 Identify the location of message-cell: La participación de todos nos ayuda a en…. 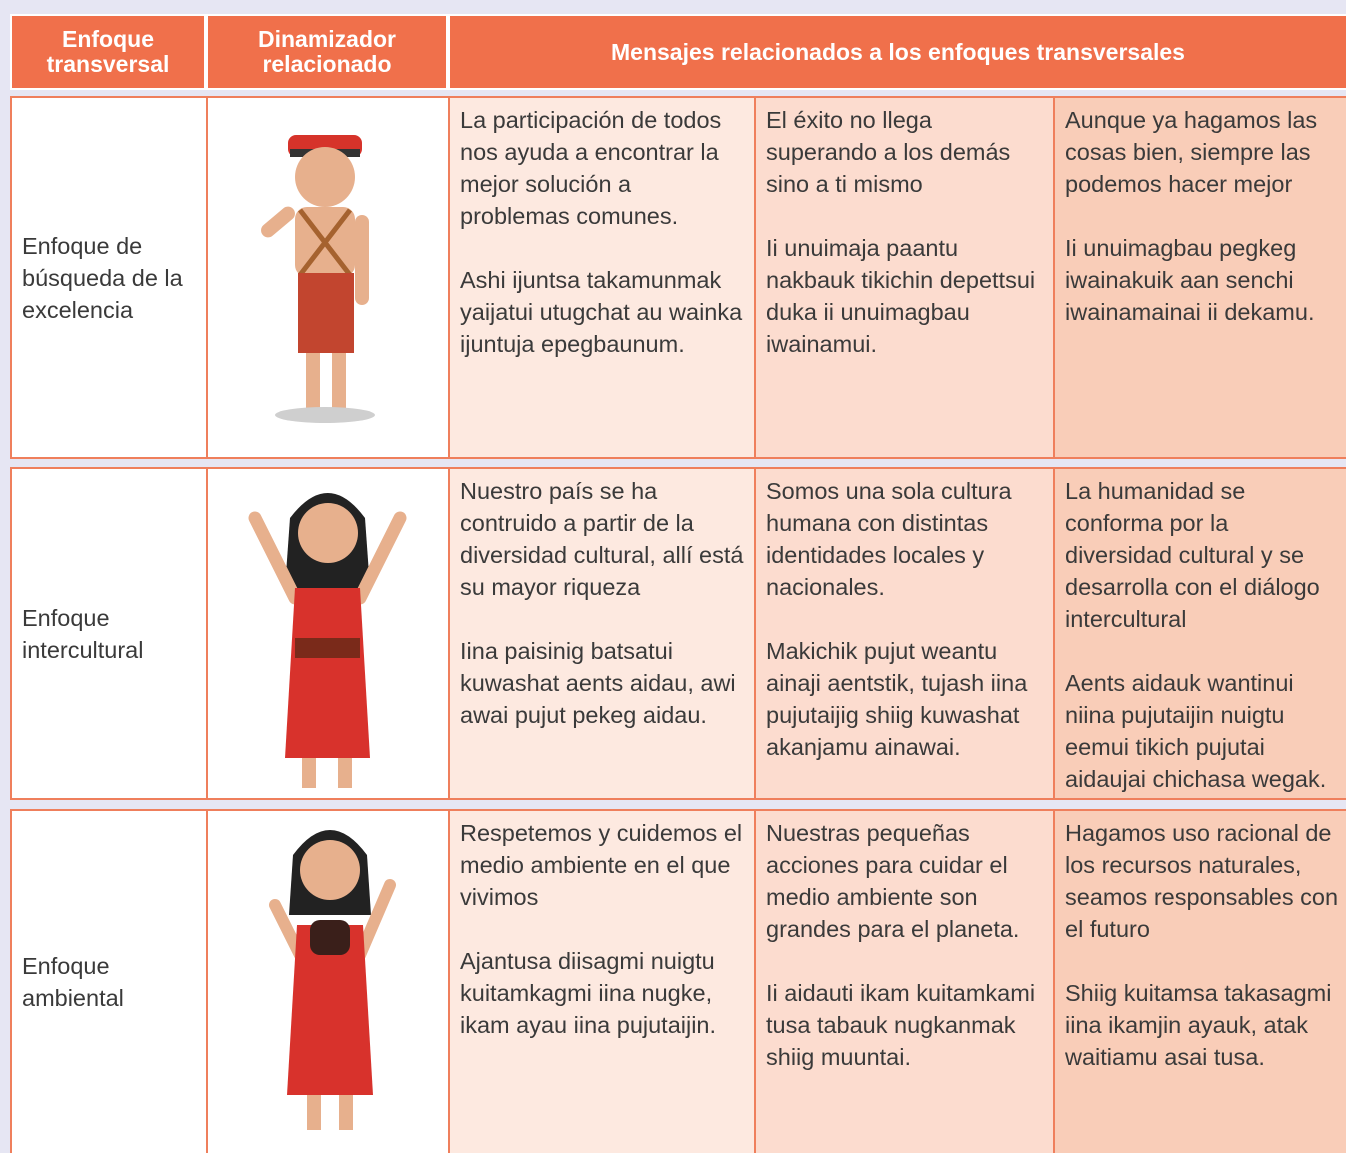
(602, 277).